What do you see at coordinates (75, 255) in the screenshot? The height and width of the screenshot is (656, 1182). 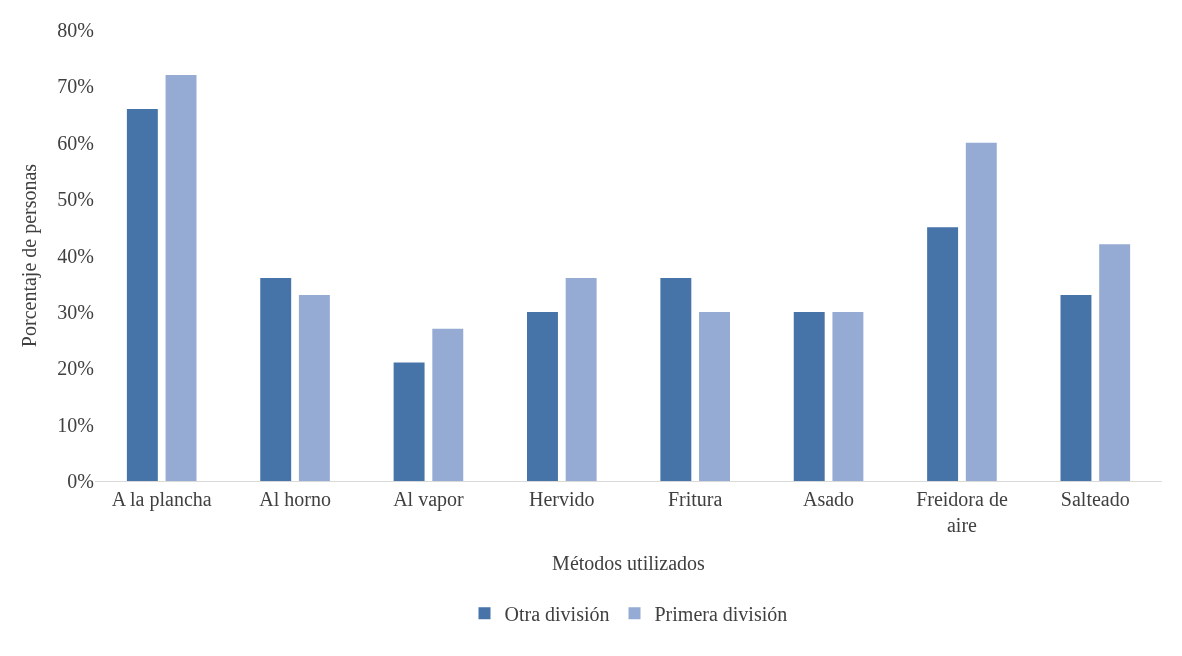 I see `y-tick-label: 40%` at bounding box center [75, 255].